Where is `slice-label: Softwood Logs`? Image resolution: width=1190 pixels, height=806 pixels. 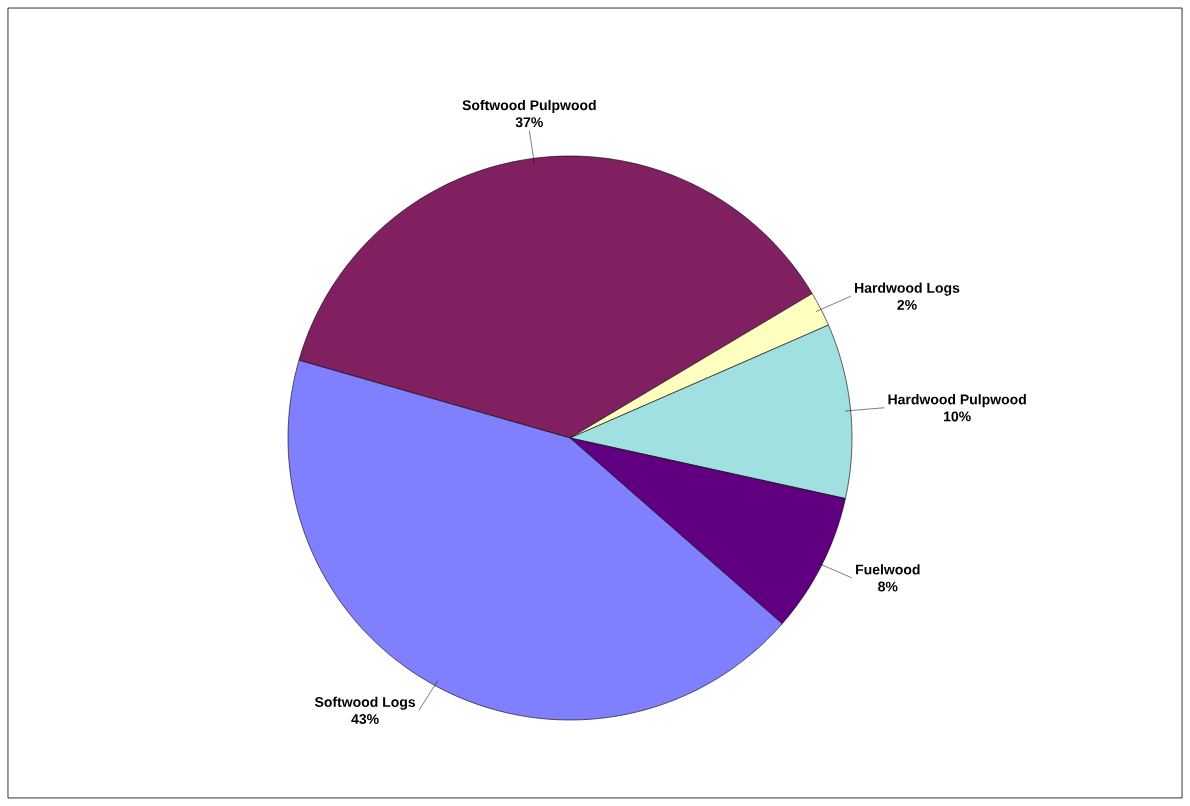 slice-label: Softwood Logs is located at coordinates (365, 703).